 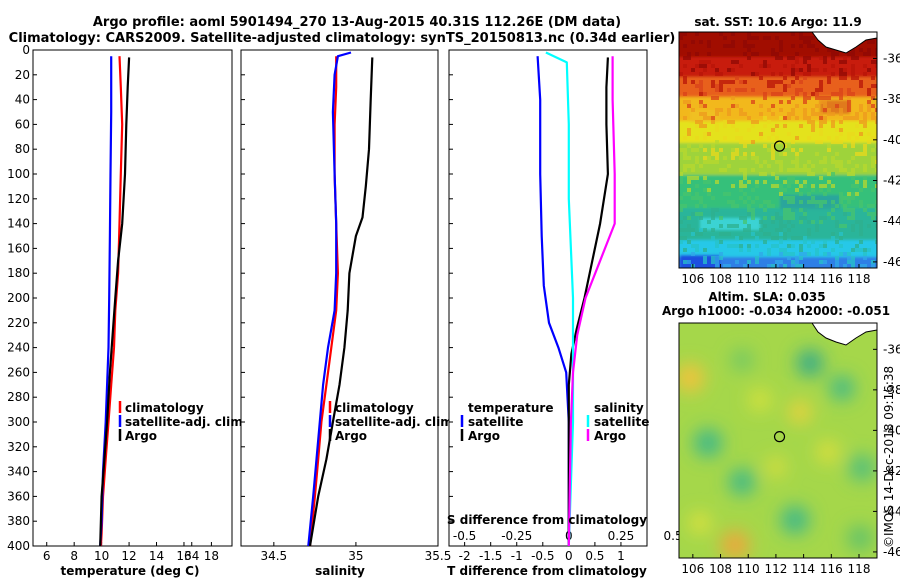 What do you see at coordinates (517, 556) in the screenshot?
I see `x-tick-label: -1` at bounding box center [517, 556].